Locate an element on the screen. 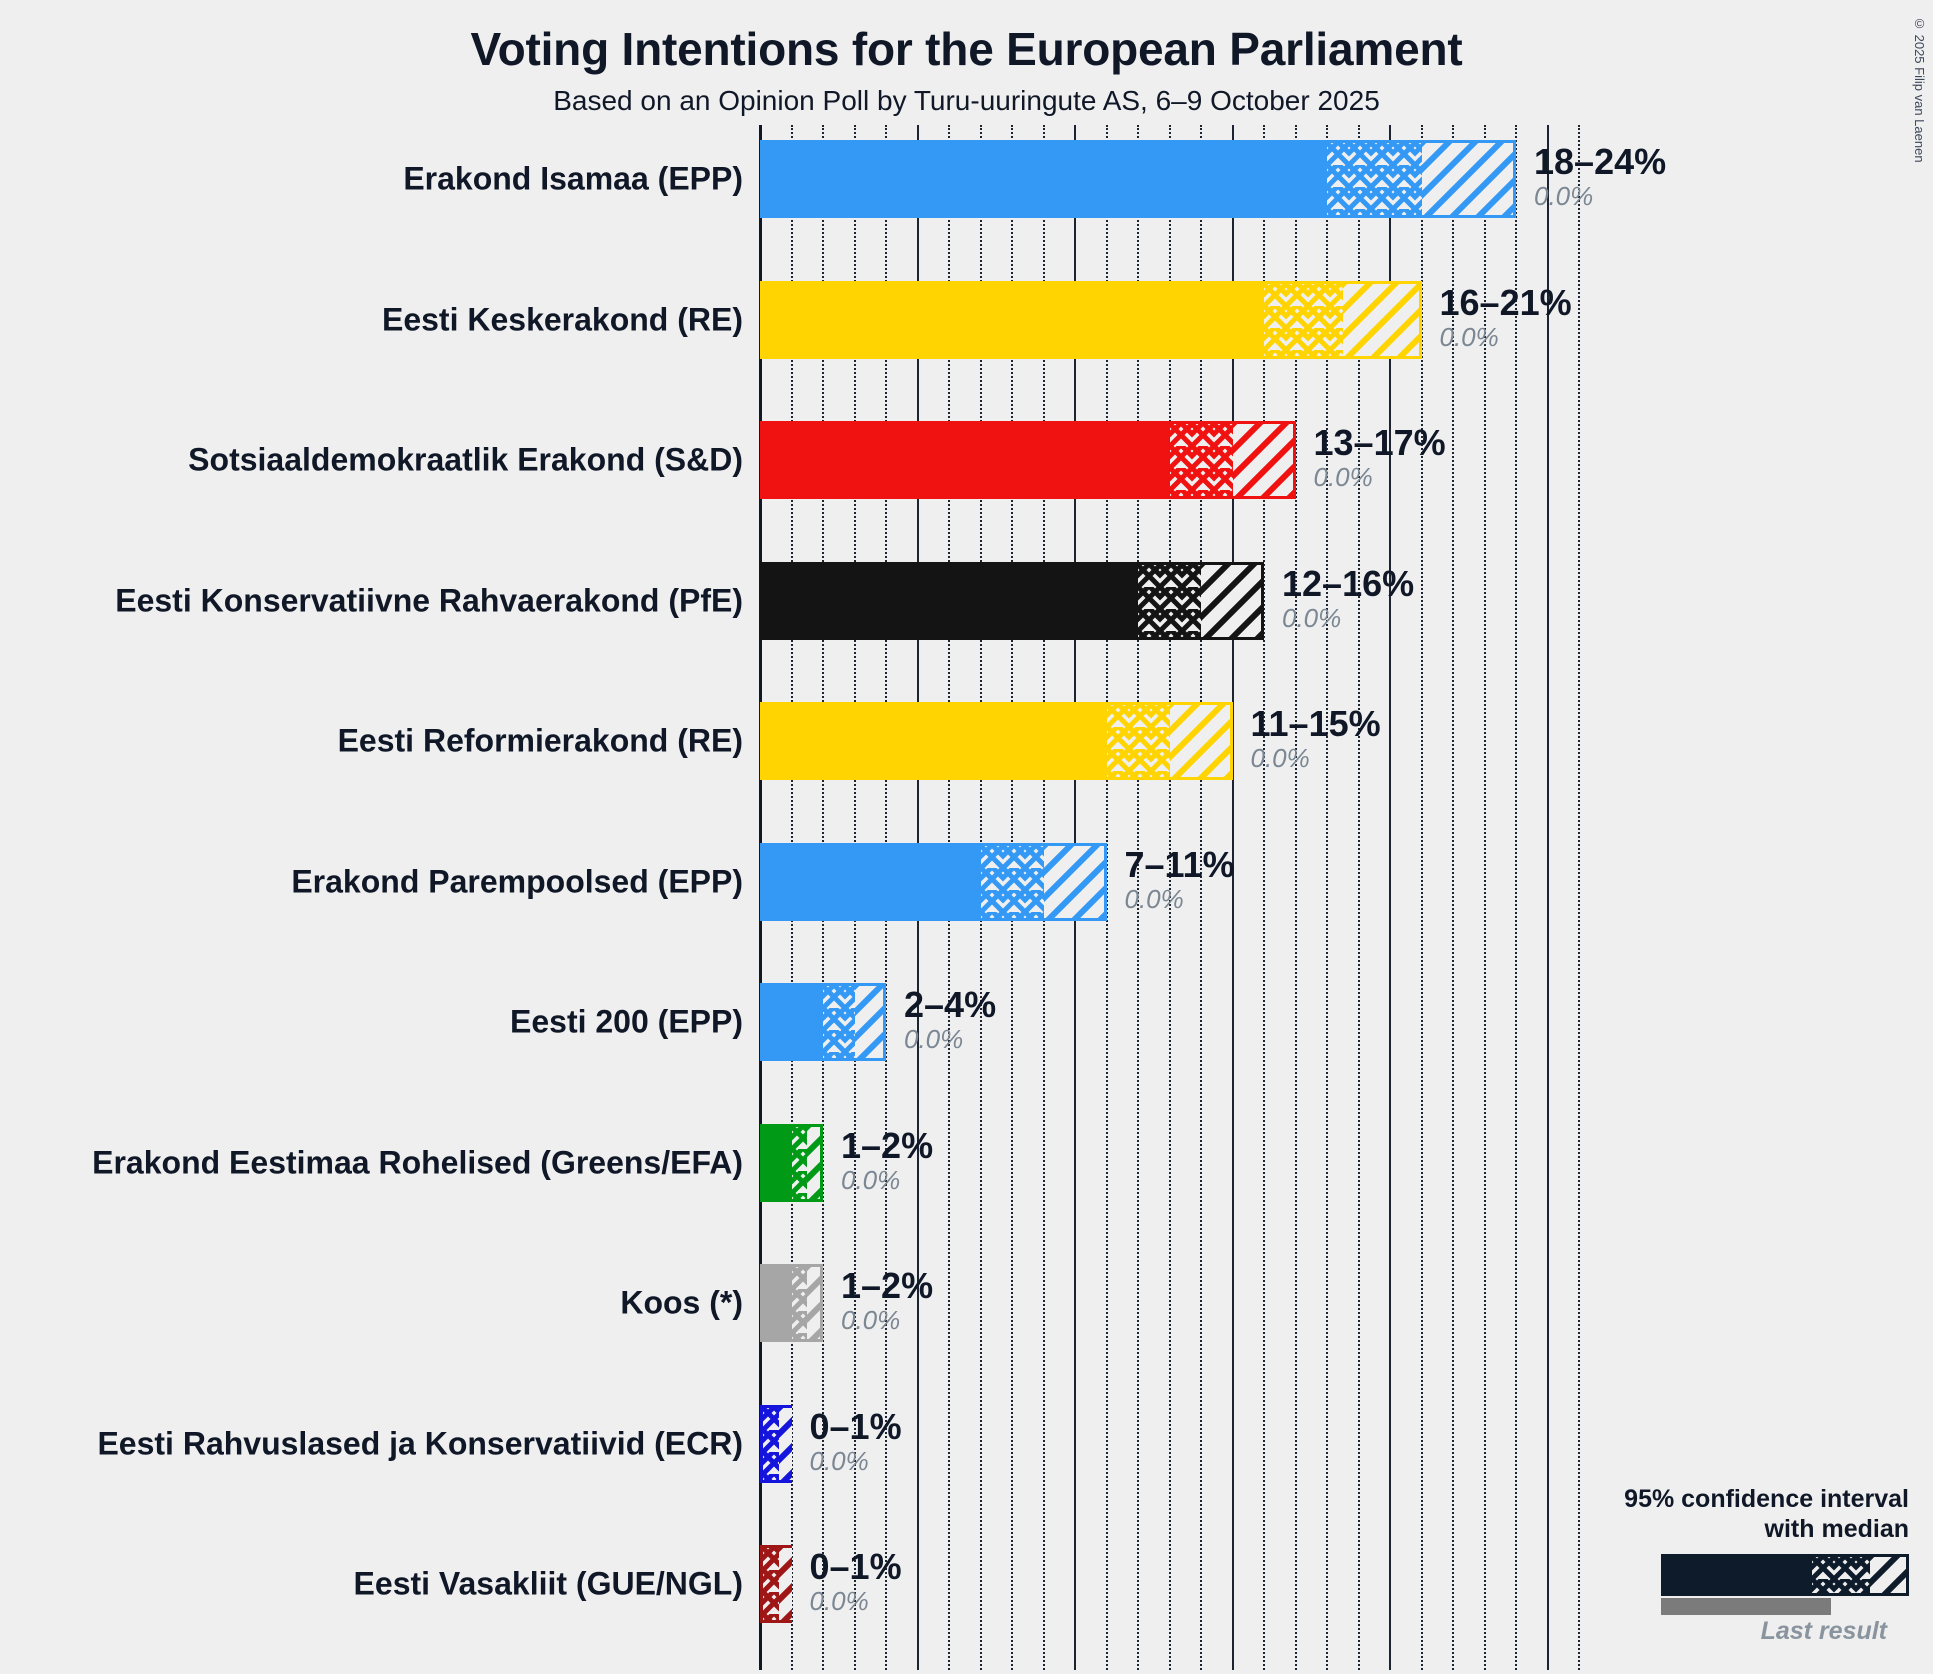  value-annotation: 16–21% 0.0% is located at coordinates (1505, 318).